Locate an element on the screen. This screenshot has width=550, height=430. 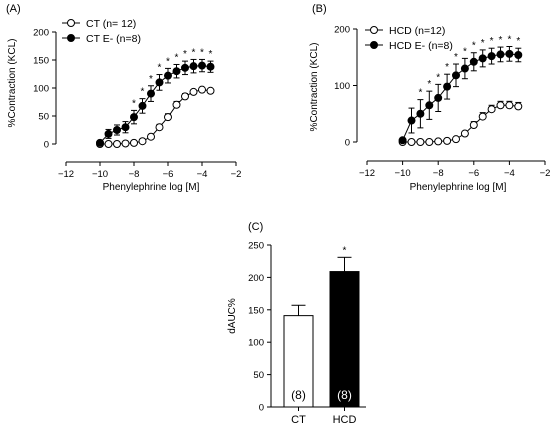
panel-b-legend-label: HCD (n=12) is located at coordinates (417, 31).